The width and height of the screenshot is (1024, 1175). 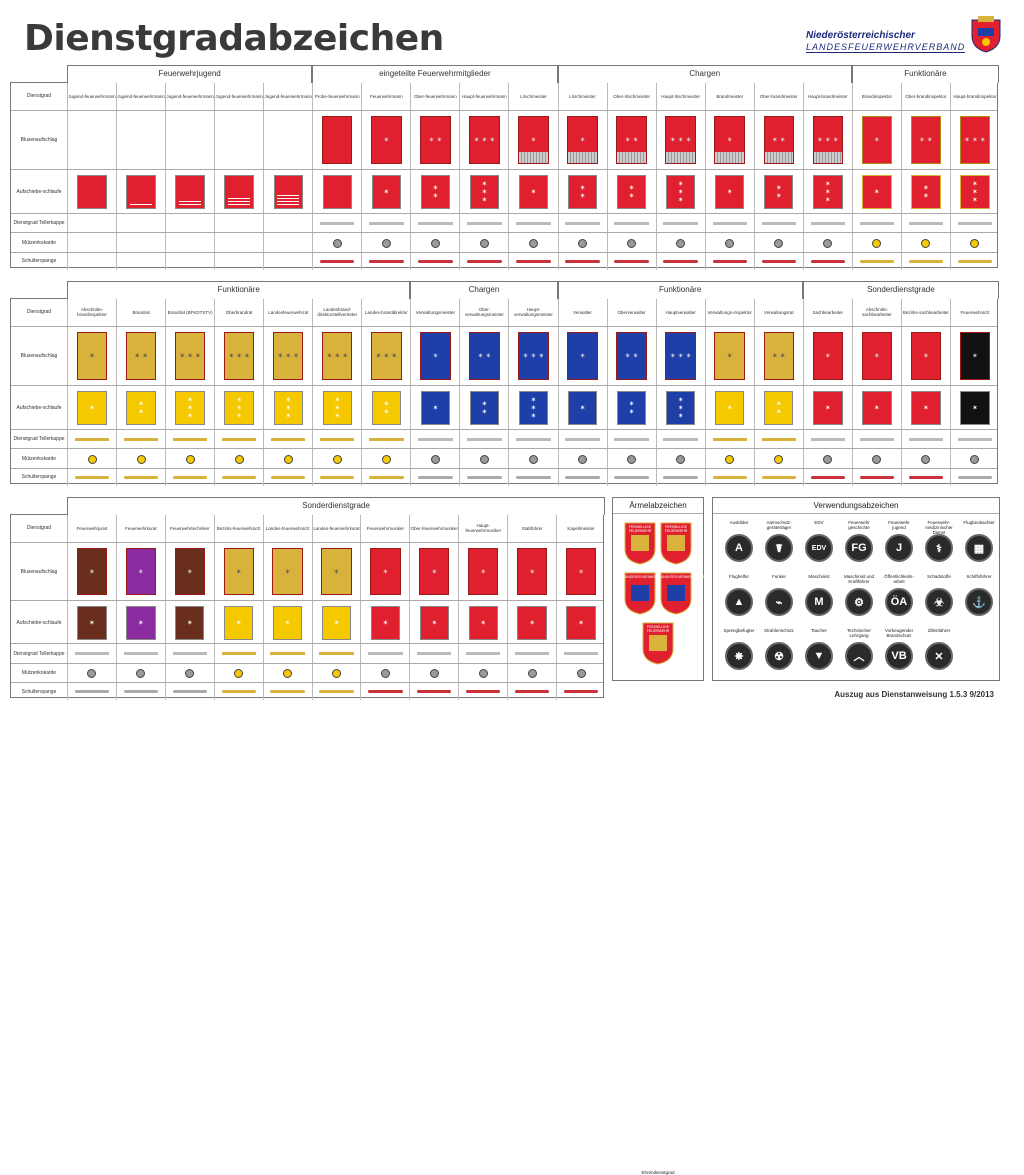 I want to click on epaulette: ✶ ✶, so click(x=926, y=191).